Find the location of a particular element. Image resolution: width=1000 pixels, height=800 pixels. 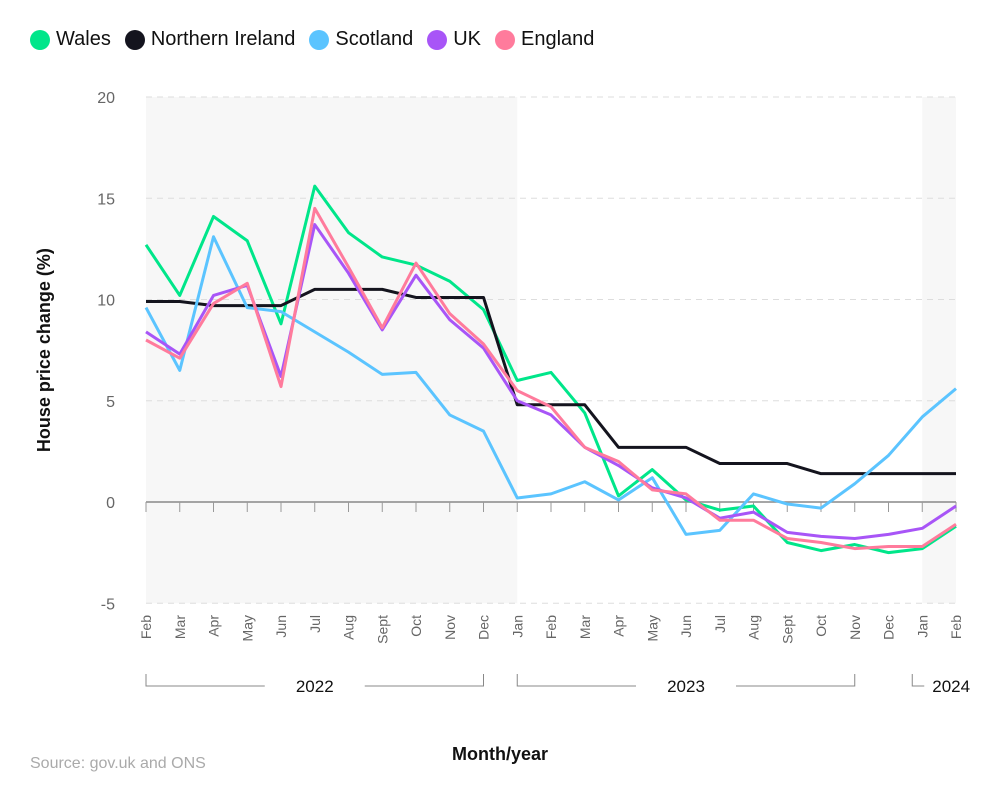

legend-label: Wales is located at coordinates (83, 39).